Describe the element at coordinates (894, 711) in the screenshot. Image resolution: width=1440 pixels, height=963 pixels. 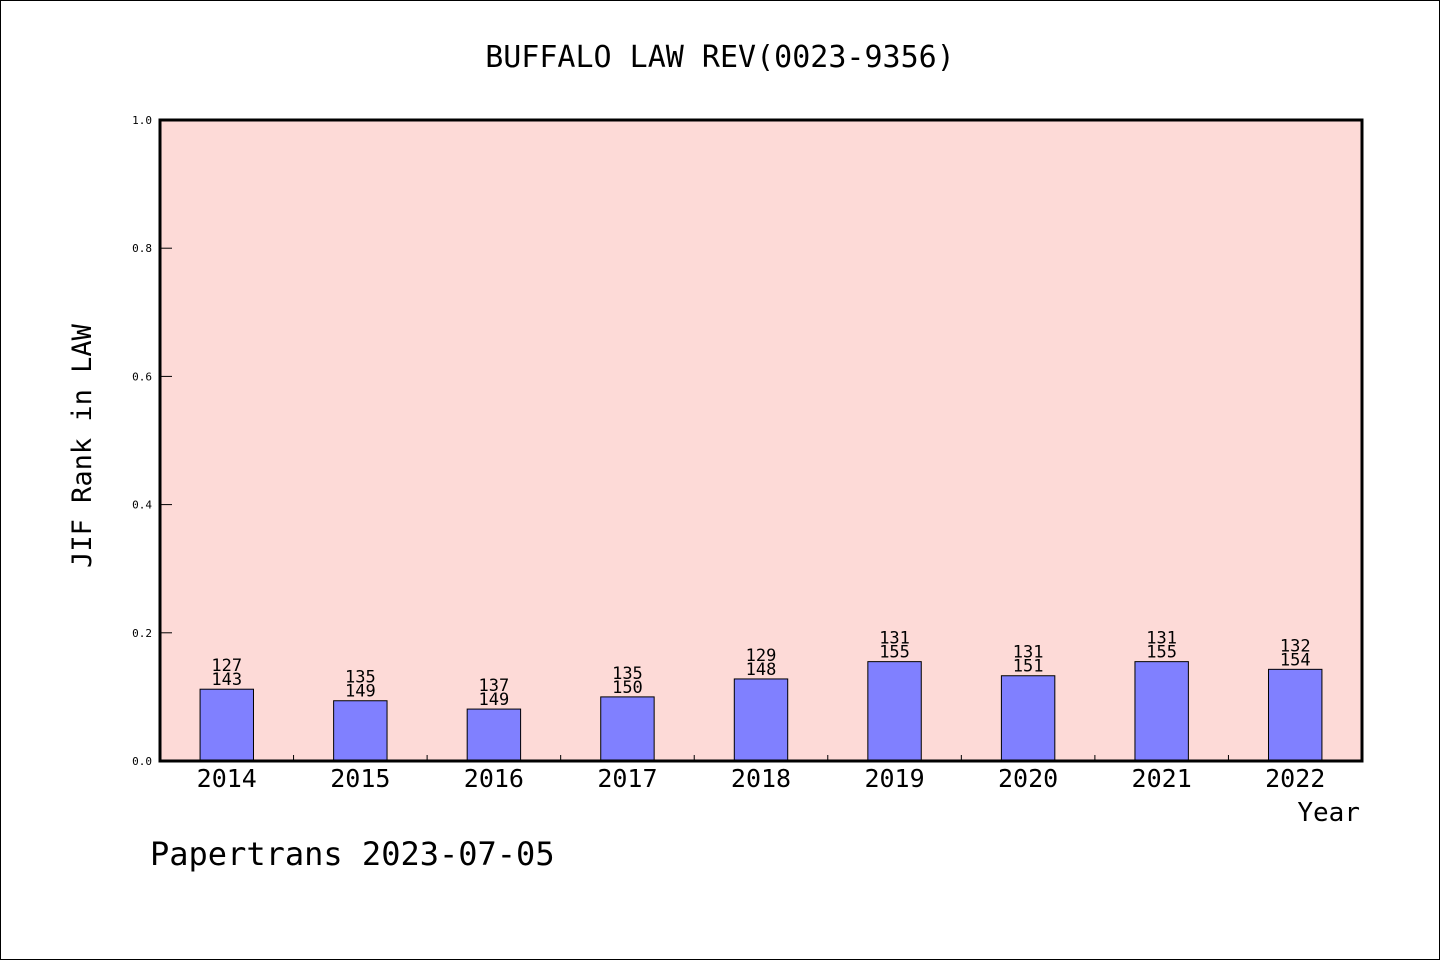
I see `bar-2019` at that location.